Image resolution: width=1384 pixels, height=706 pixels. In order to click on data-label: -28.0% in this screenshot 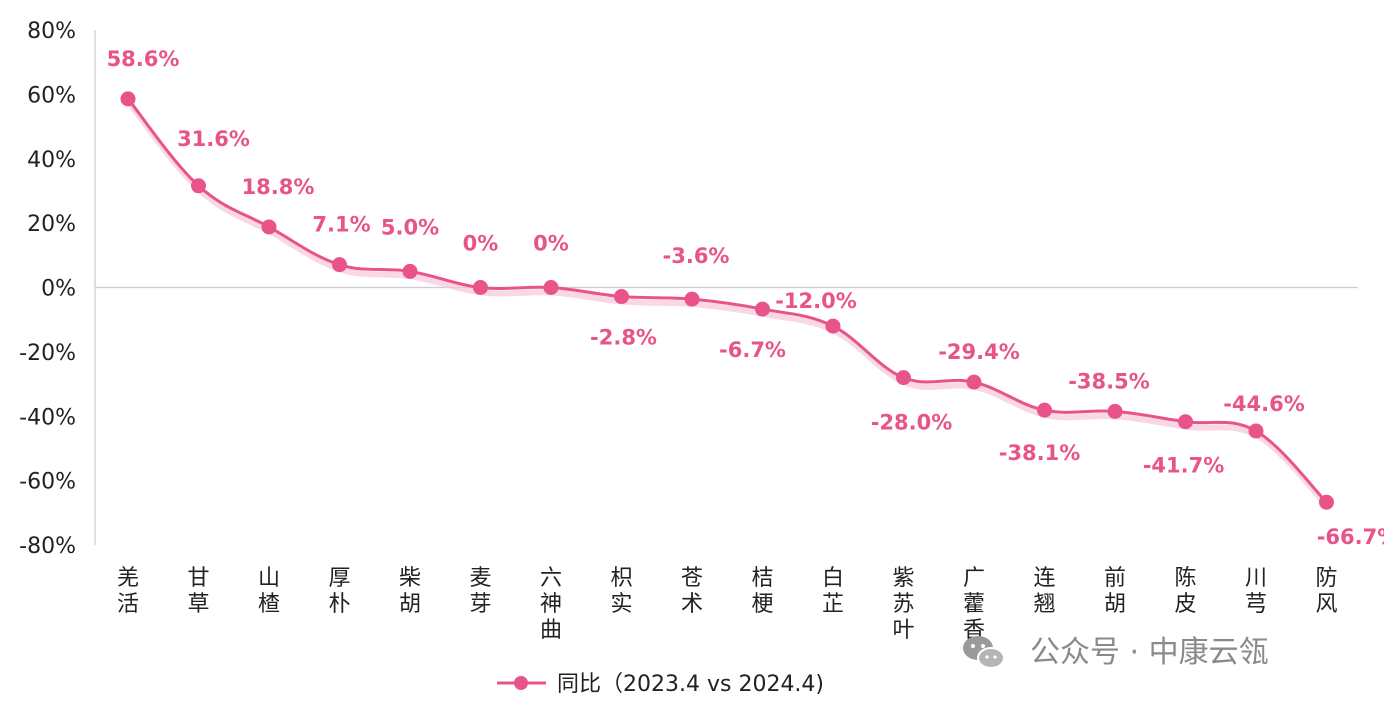, I will do `click(912, 423)`.